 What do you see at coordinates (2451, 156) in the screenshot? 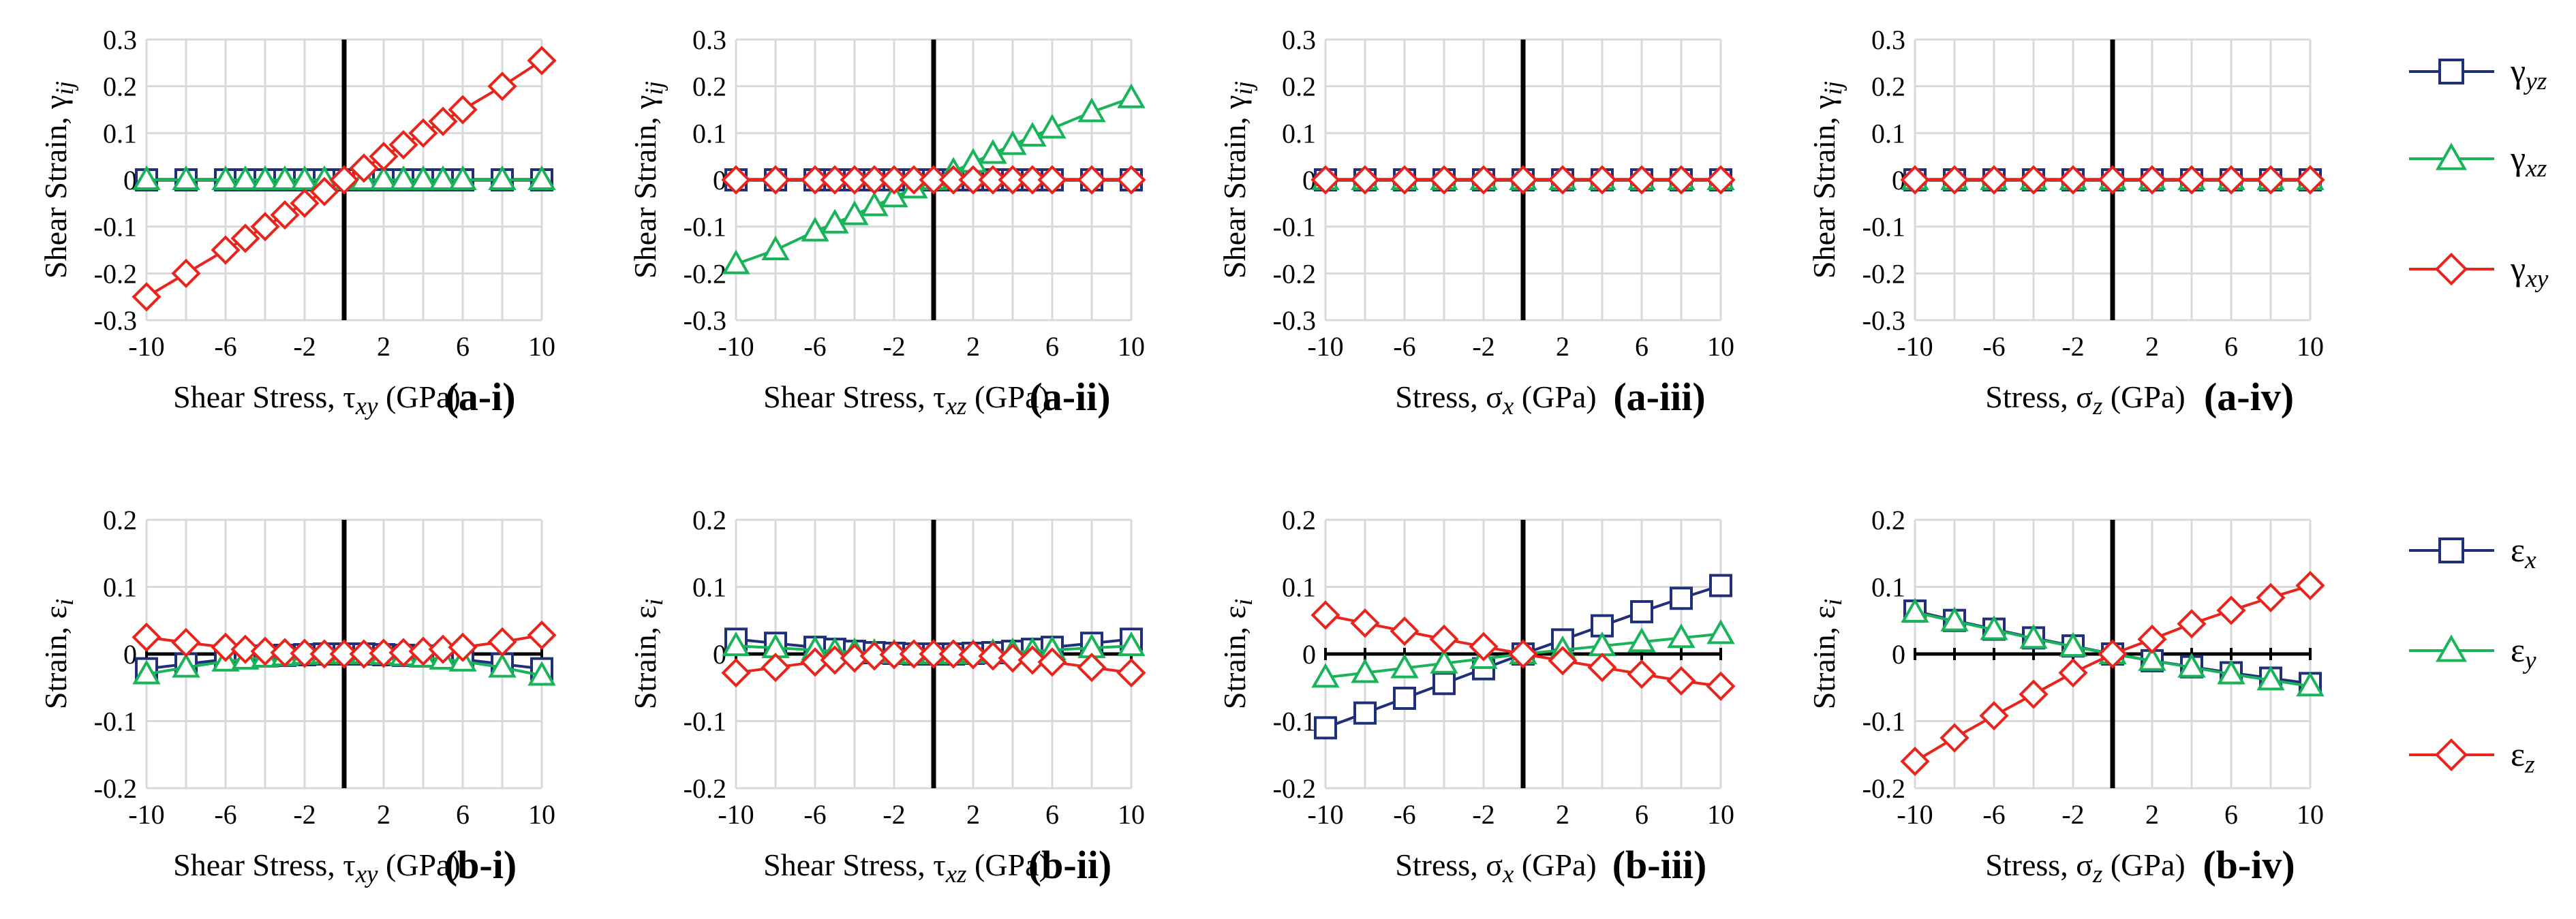
I see `legend-marker-triangle` at bounding box center [2451, 156].